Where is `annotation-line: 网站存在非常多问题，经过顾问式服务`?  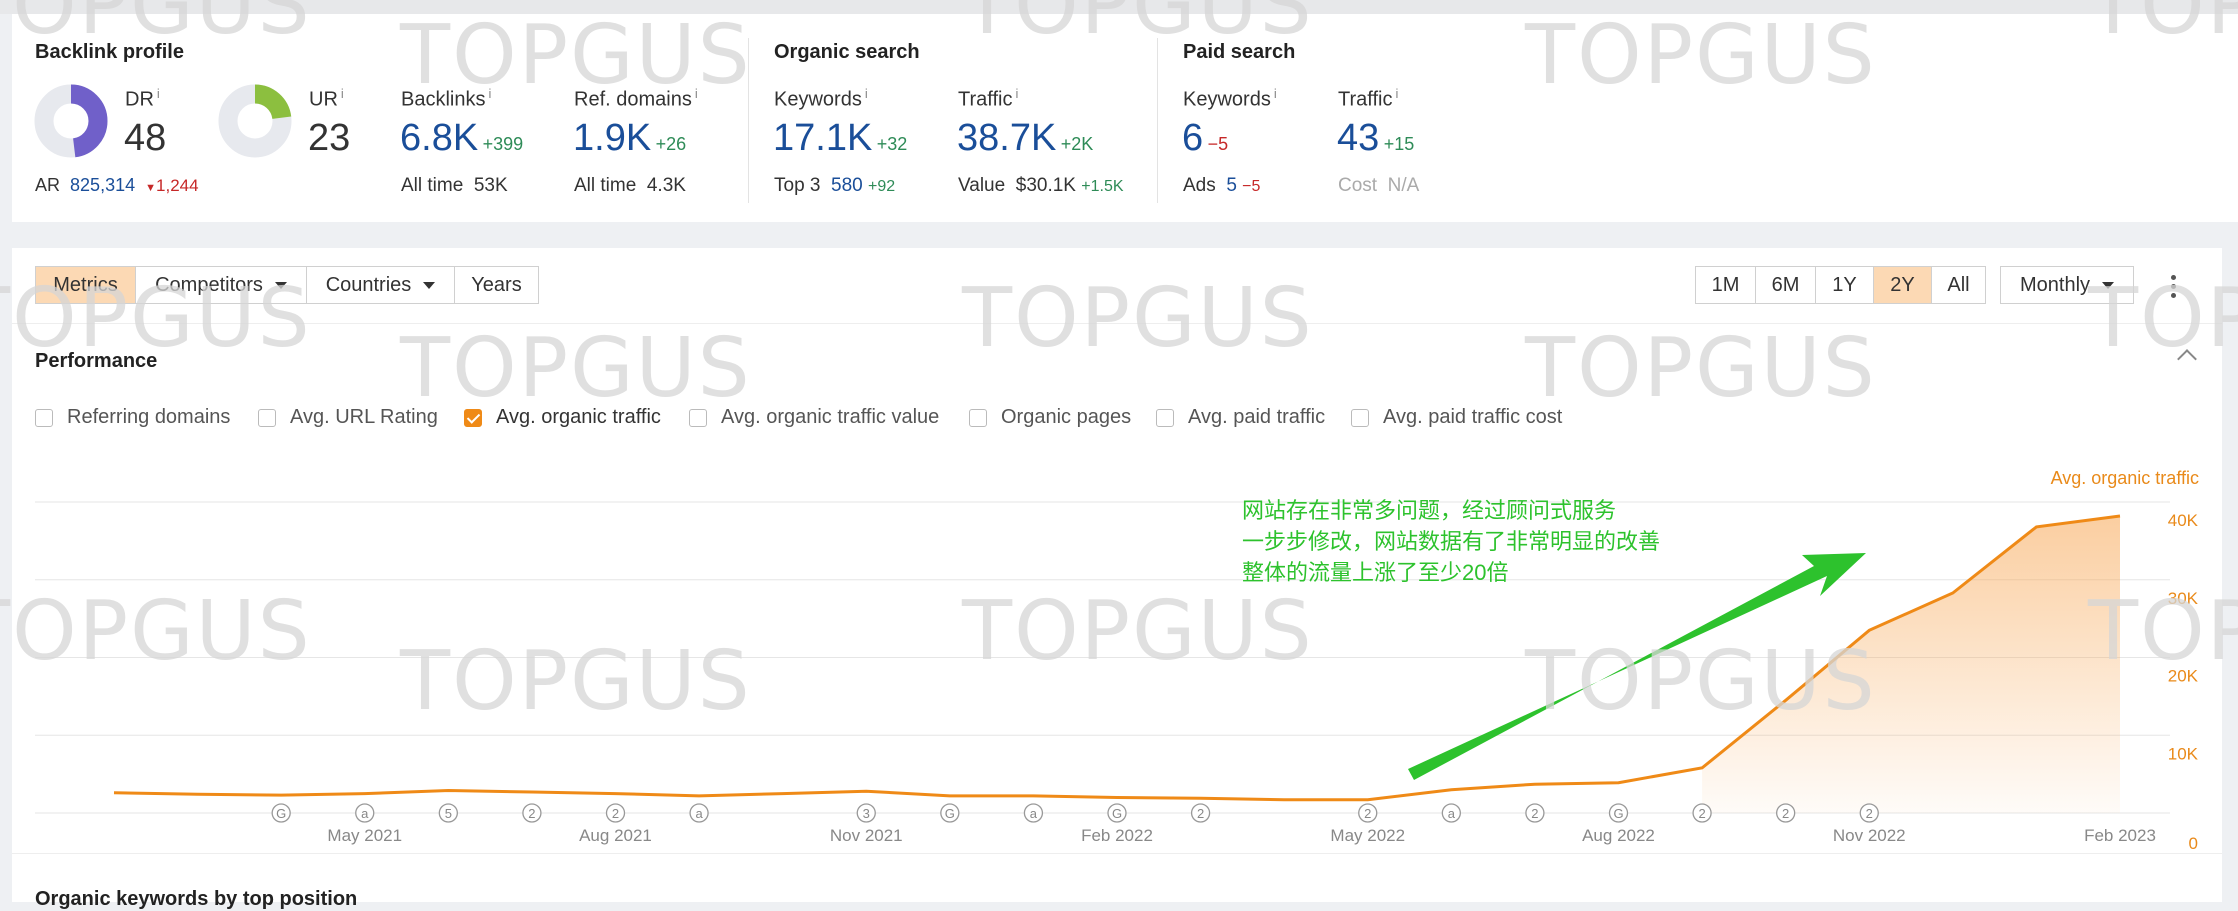
annotation-line: 网站存在非常多问题，经过顾问式服务 is located at coordinates (1429, 510).